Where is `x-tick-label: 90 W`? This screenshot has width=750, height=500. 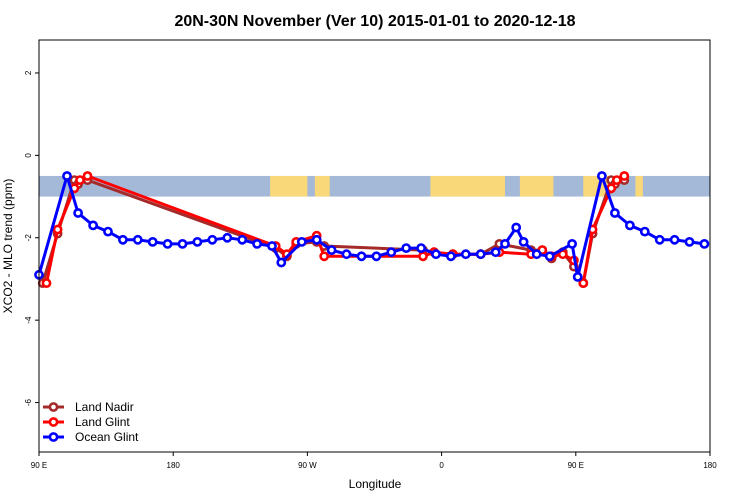
x-tick-label: 90 W is located at coordinates (307, 465).